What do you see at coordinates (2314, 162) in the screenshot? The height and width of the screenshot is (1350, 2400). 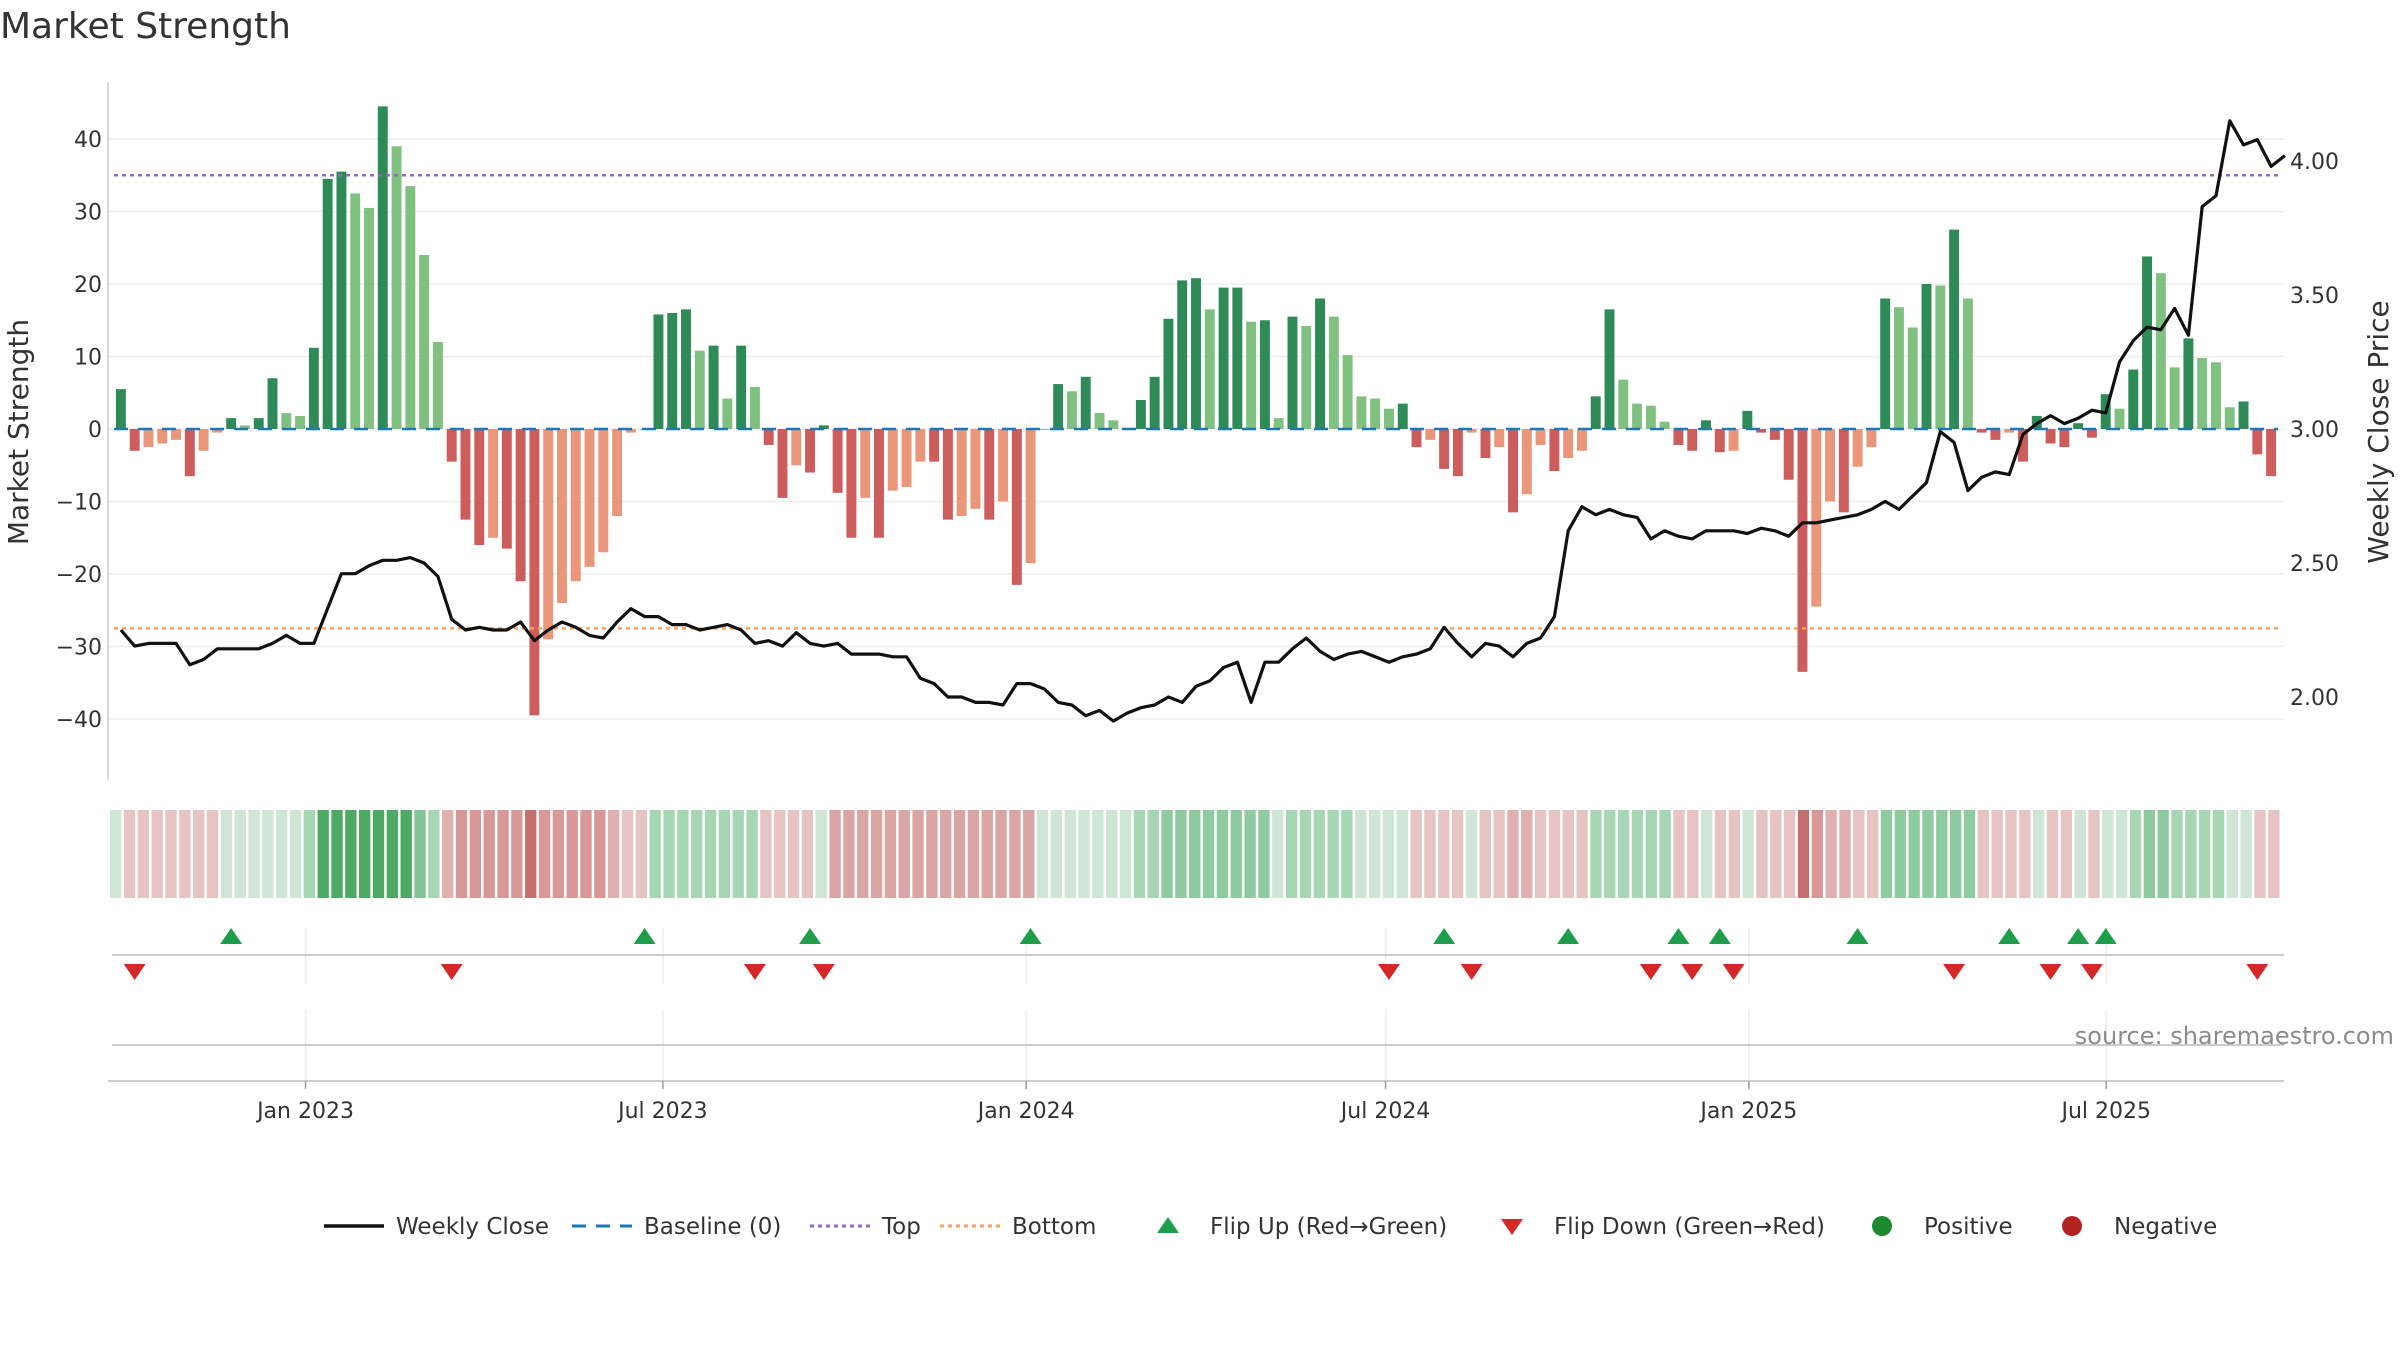 I see `y2-tick-label: 4.00` at bounding box center [2314, 162].